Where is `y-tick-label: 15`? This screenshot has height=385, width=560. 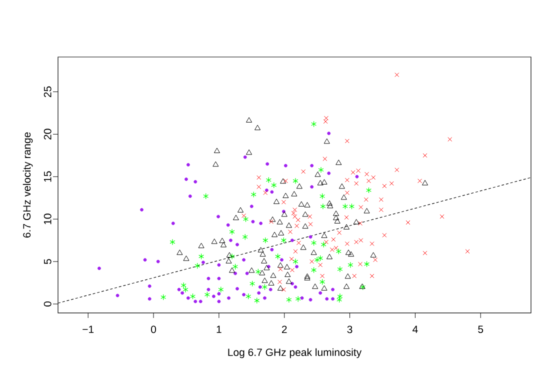
y-tick-label: 15 is located at coordinates (48, 176).